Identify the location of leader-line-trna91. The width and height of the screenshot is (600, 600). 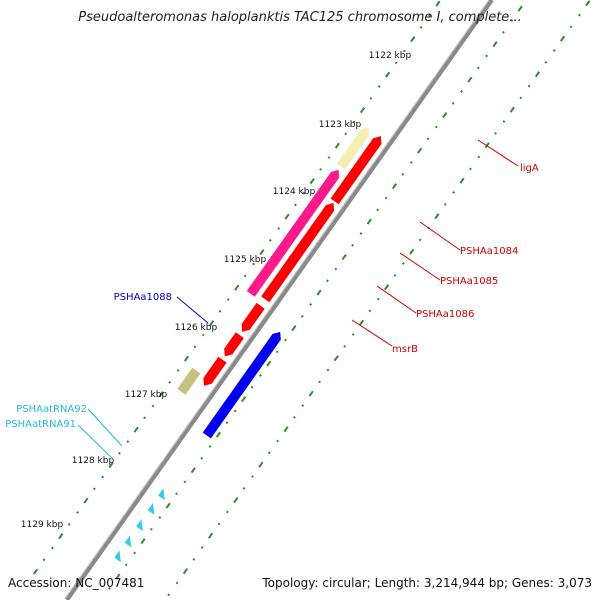
(95, 441).